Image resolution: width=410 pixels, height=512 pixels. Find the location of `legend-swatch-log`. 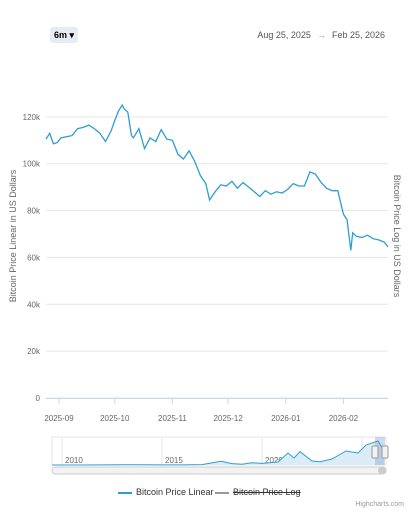

legend-swatch-log is located at coordinates (222, 492).